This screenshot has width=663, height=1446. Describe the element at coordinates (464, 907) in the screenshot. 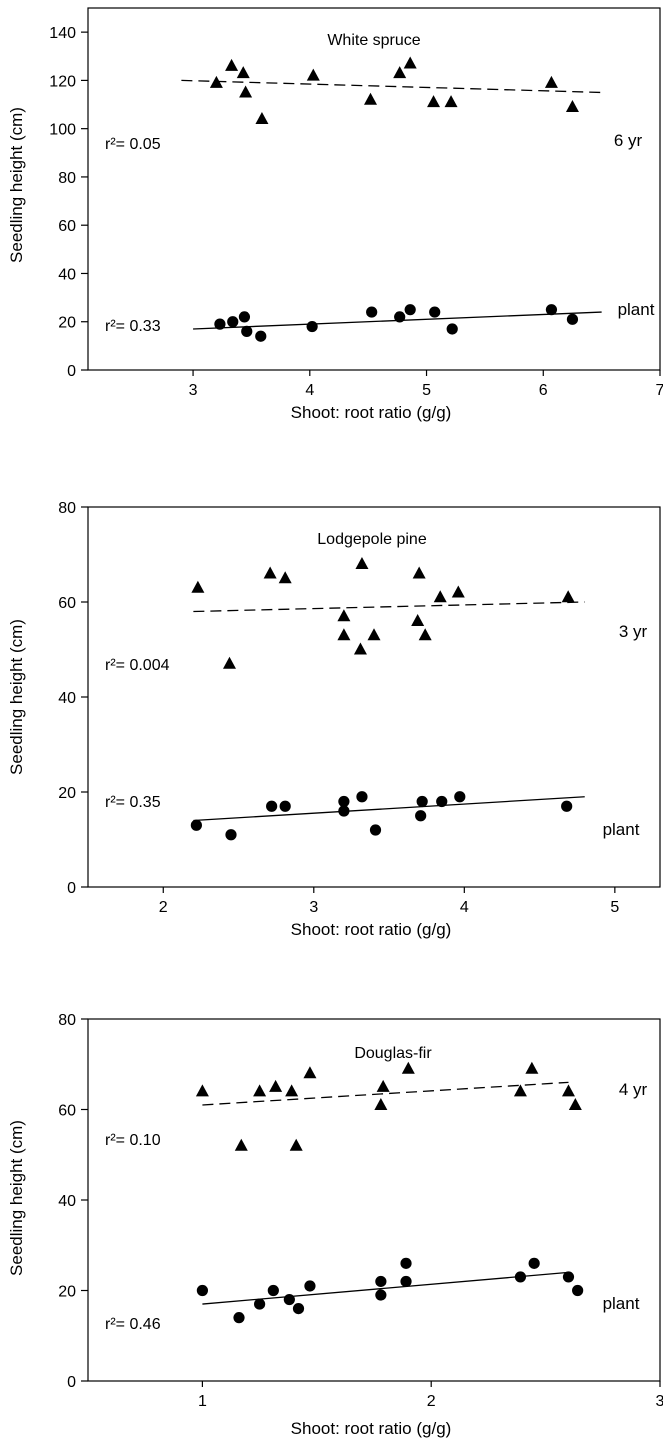

I see `x-tick-label: 4` at that location.